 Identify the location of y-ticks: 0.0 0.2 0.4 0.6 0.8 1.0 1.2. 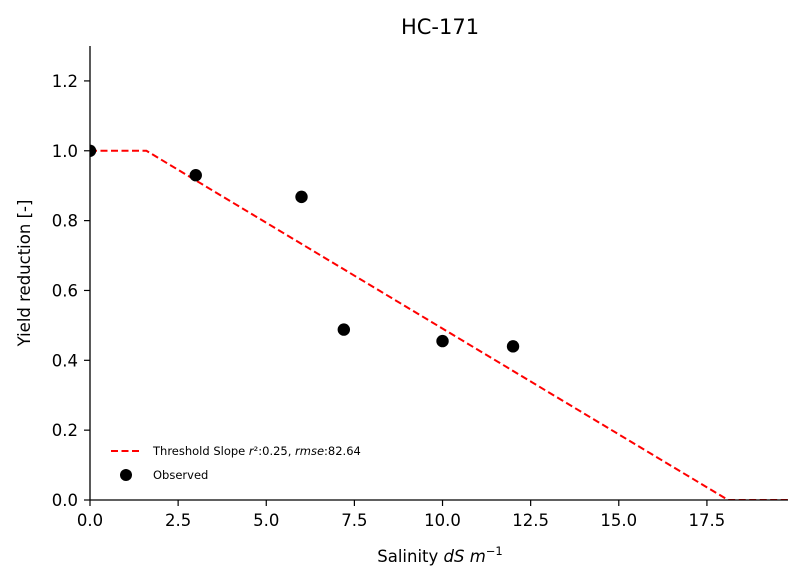
(71, 291).